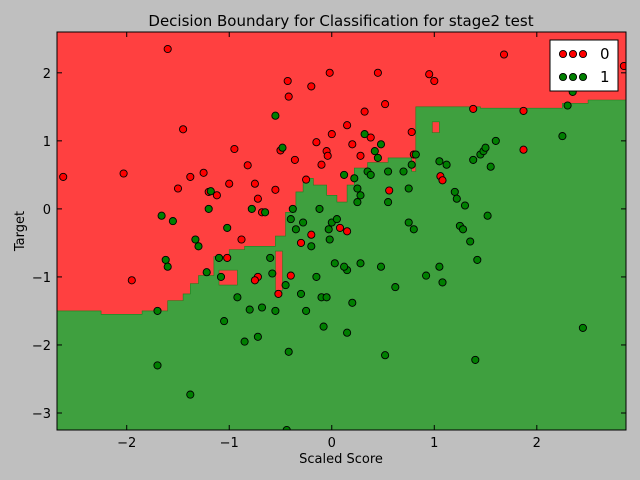 This screenshot has height=480, width=640. What do you see at coordinates (20, 231) in the screenshot?
I see `y-axis-label: Target` at bounding box center [20, 231].